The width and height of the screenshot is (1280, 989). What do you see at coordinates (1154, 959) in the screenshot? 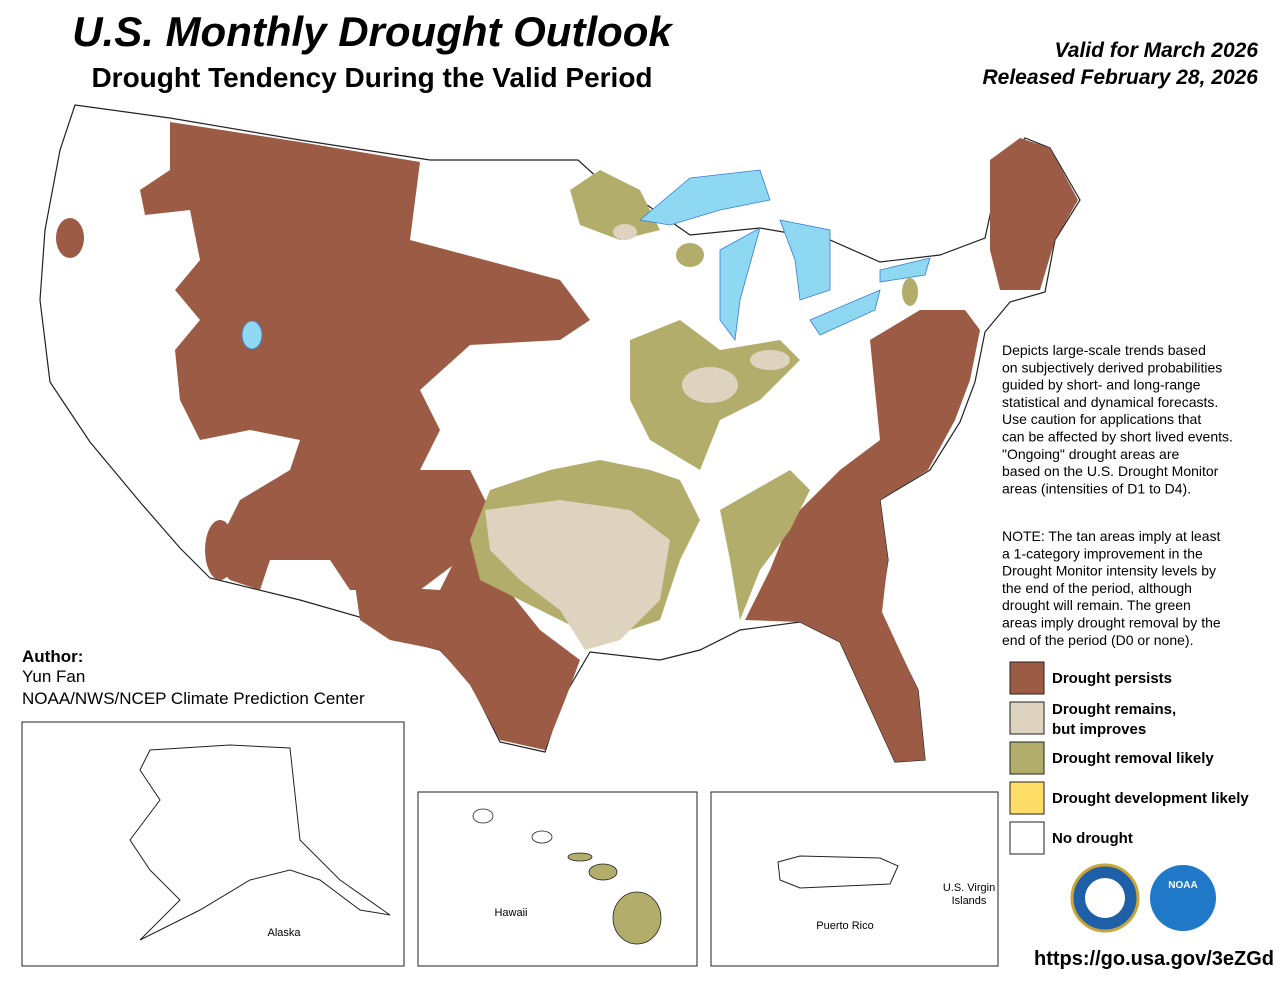
I see `url: https://go.usa.gov/3eZGd` at bounding box center [1154, 959].